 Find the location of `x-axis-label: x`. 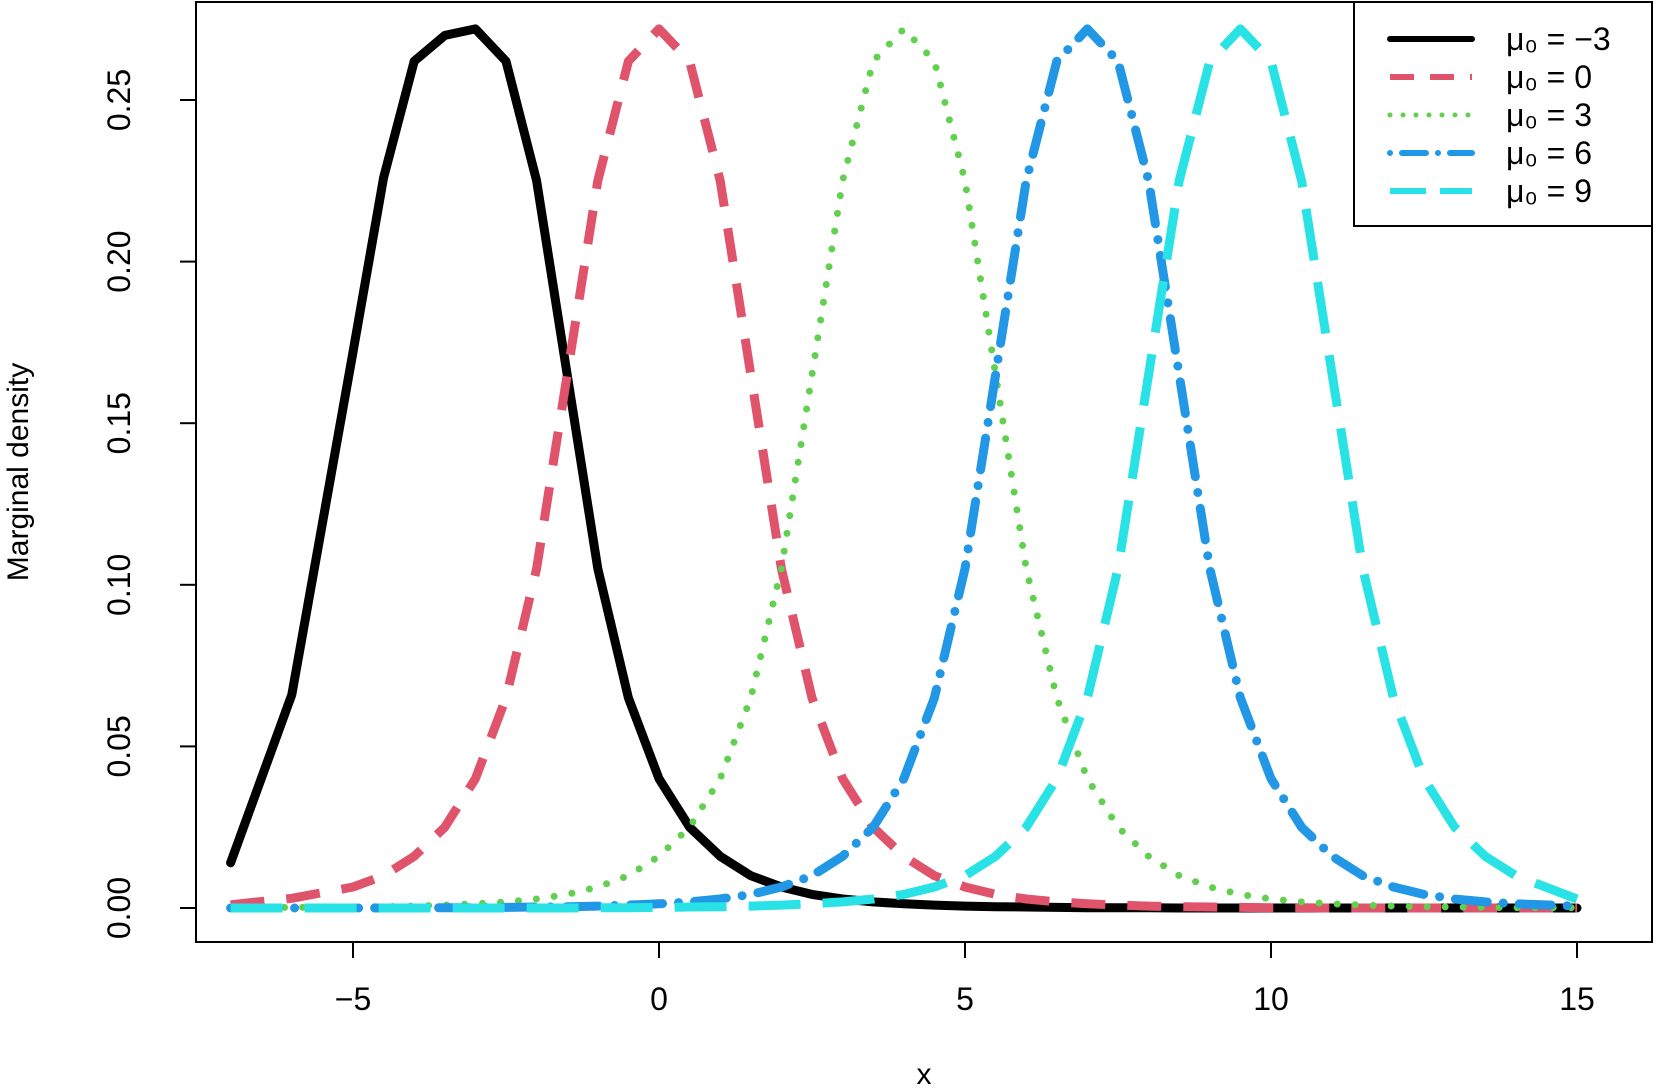

x-axis-label: x is located at coordinates (924, 1072).